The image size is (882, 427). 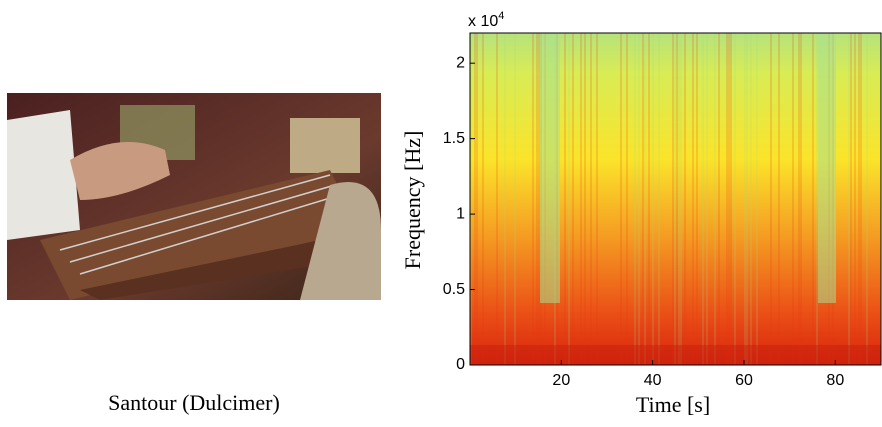 I want to click on x-tick-label: 80, so click(x=835, y=380).